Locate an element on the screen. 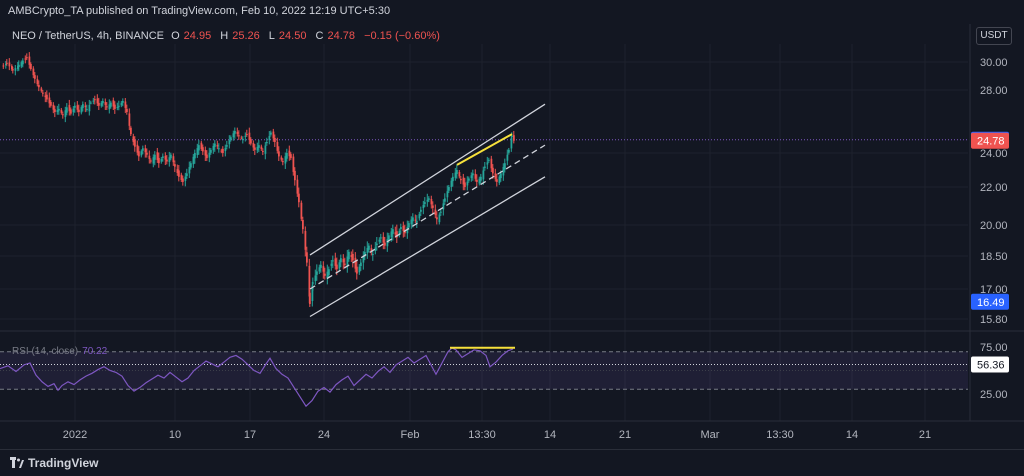 This screenshot has height=476, width=1024. price-highlight-line is located at coordinates (484, 149).